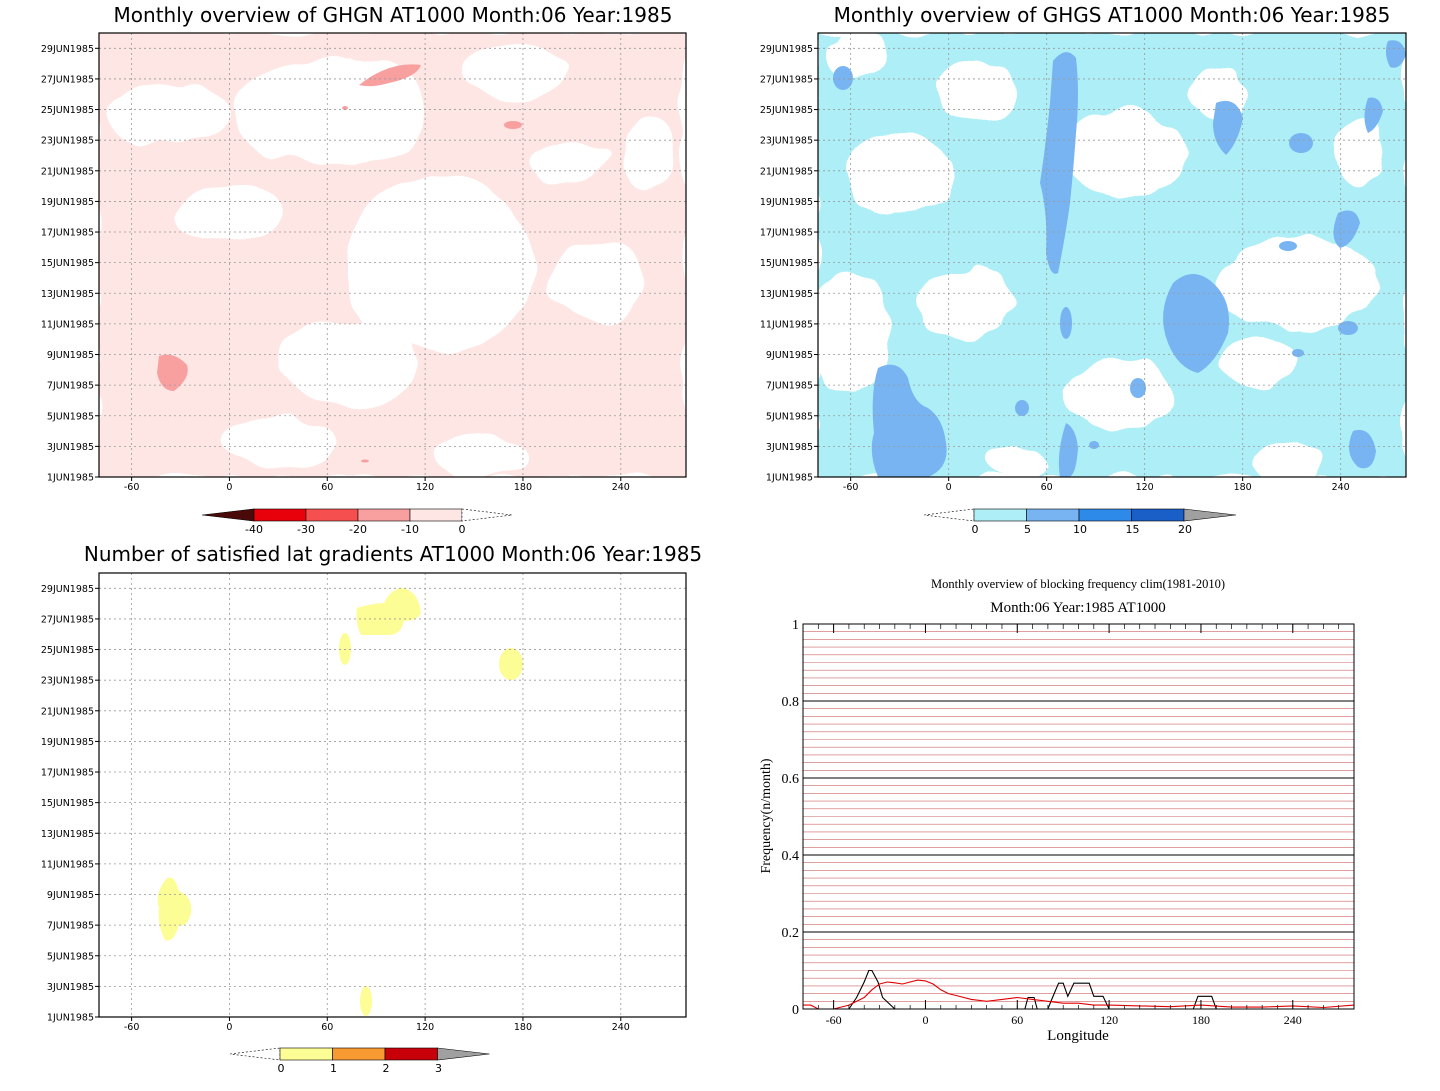 The height and width of the screenshot is (1091, 1440). I want to click on colorbar-tick-label: 2, so click(386, 1068).